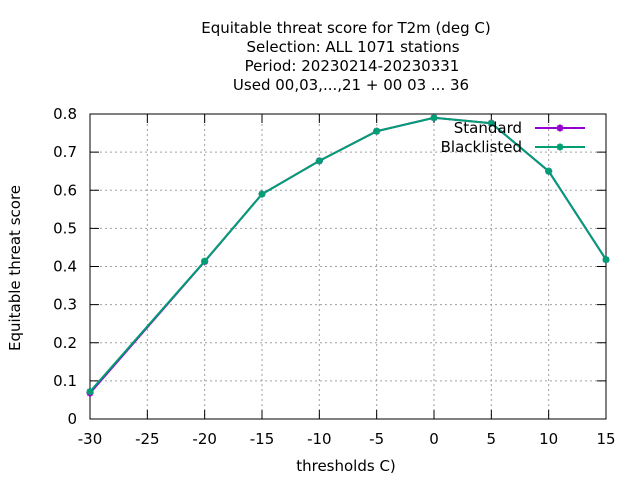 The height and width of the screenshot is (480, 640). I want to click on title-line-3: Period: 20230214-20230331, so click(352, 66).